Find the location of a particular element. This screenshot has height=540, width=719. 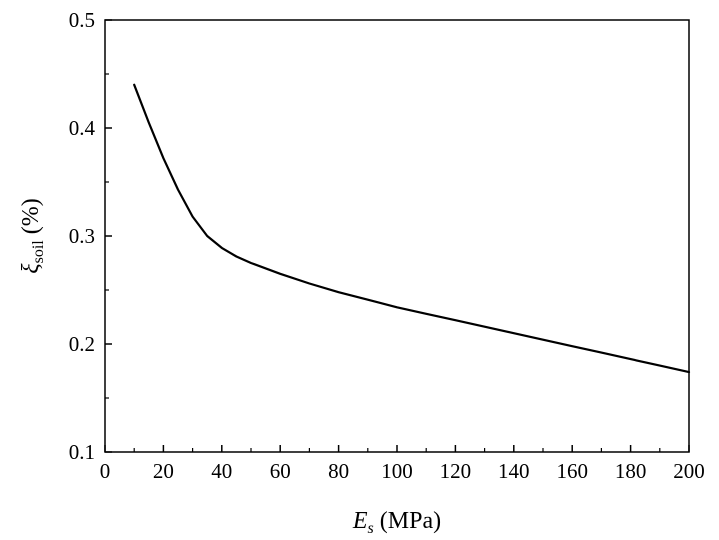

x-tick-label: 100 is located at coordinates (397, 471).